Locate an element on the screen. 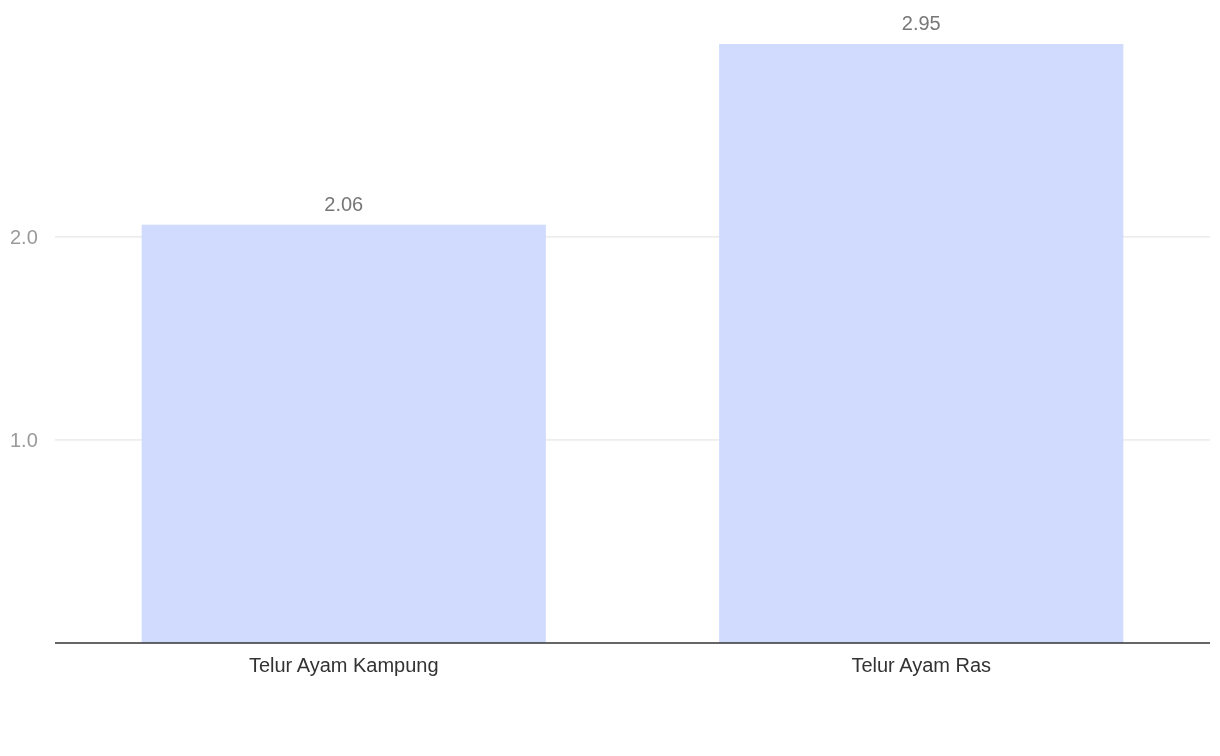  data-label: 2.06 is located at coordinates (344, 203).